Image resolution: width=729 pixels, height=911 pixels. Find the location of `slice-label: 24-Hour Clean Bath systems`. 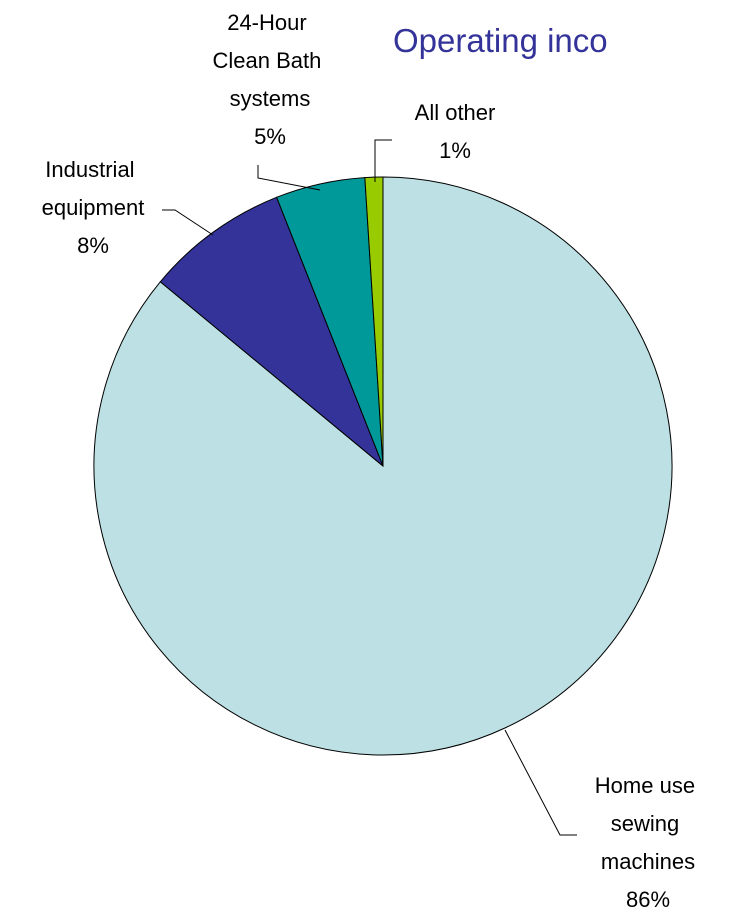

slice-label: 24-Hour Clean Bath systems is located at coordinates (270, 60).